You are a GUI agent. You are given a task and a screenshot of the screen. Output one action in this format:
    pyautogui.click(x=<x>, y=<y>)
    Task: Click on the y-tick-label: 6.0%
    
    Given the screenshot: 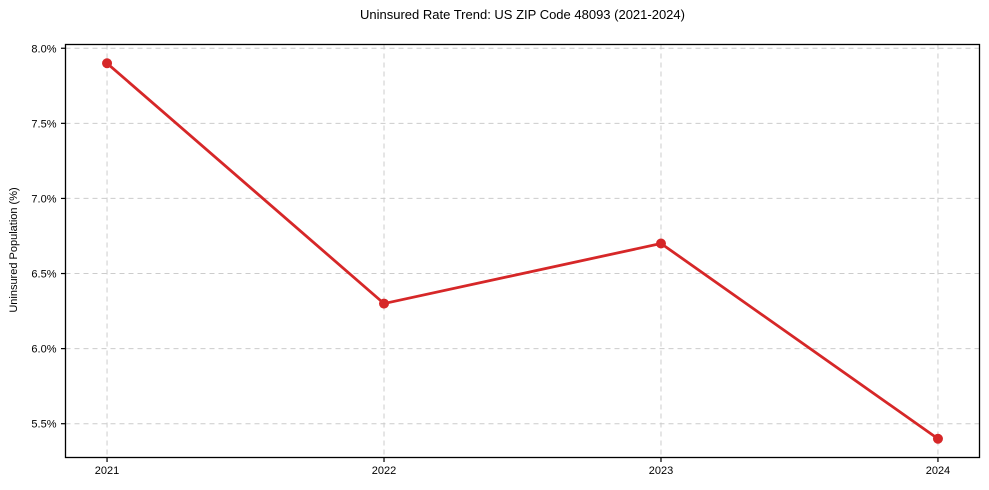 What is the action you would take?
    pyautogui.click(x=43, y=350)
    